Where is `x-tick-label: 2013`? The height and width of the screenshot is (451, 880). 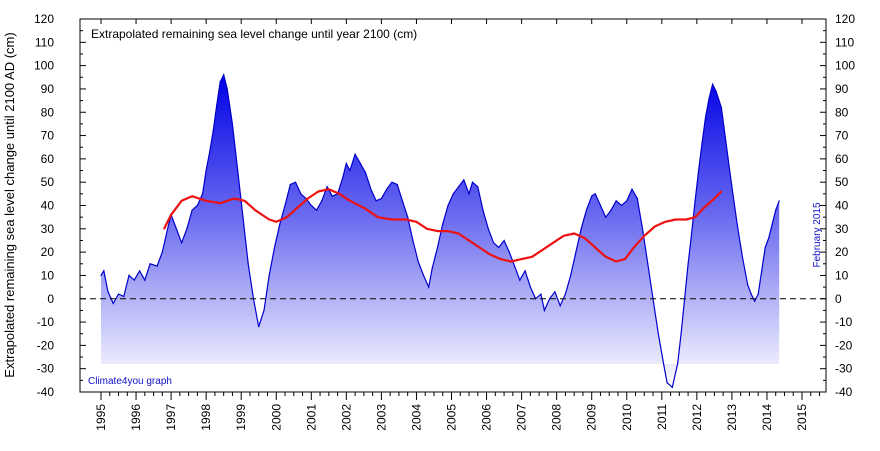
x-tick-label: 2013 is located at coordinates (732, 417).